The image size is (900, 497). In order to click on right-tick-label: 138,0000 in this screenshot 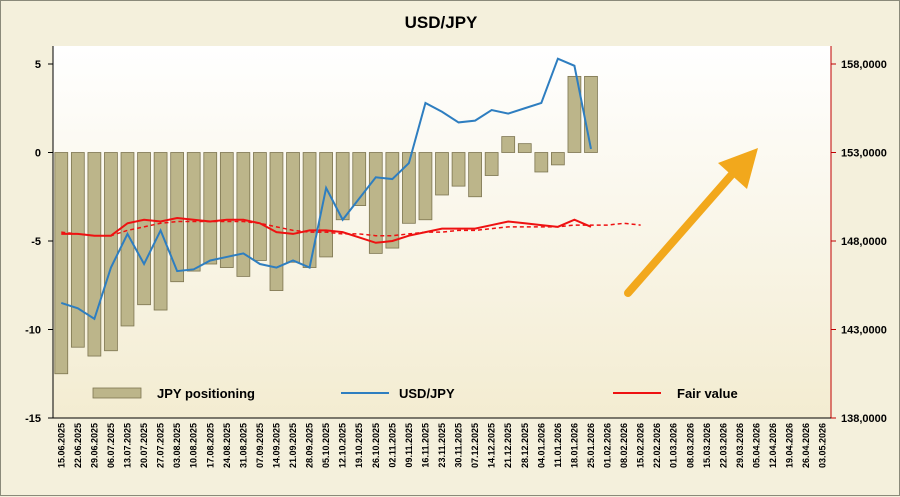, I will do `click(864, 419)`.